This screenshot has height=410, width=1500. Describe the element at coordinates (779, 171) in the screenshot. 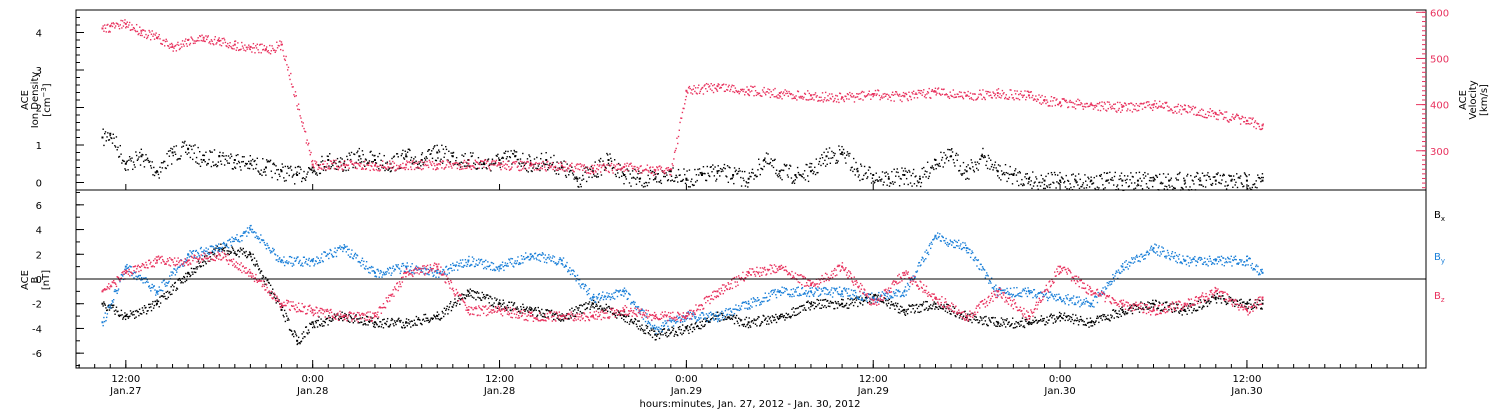

I see `ion-density-series-point` at that location.